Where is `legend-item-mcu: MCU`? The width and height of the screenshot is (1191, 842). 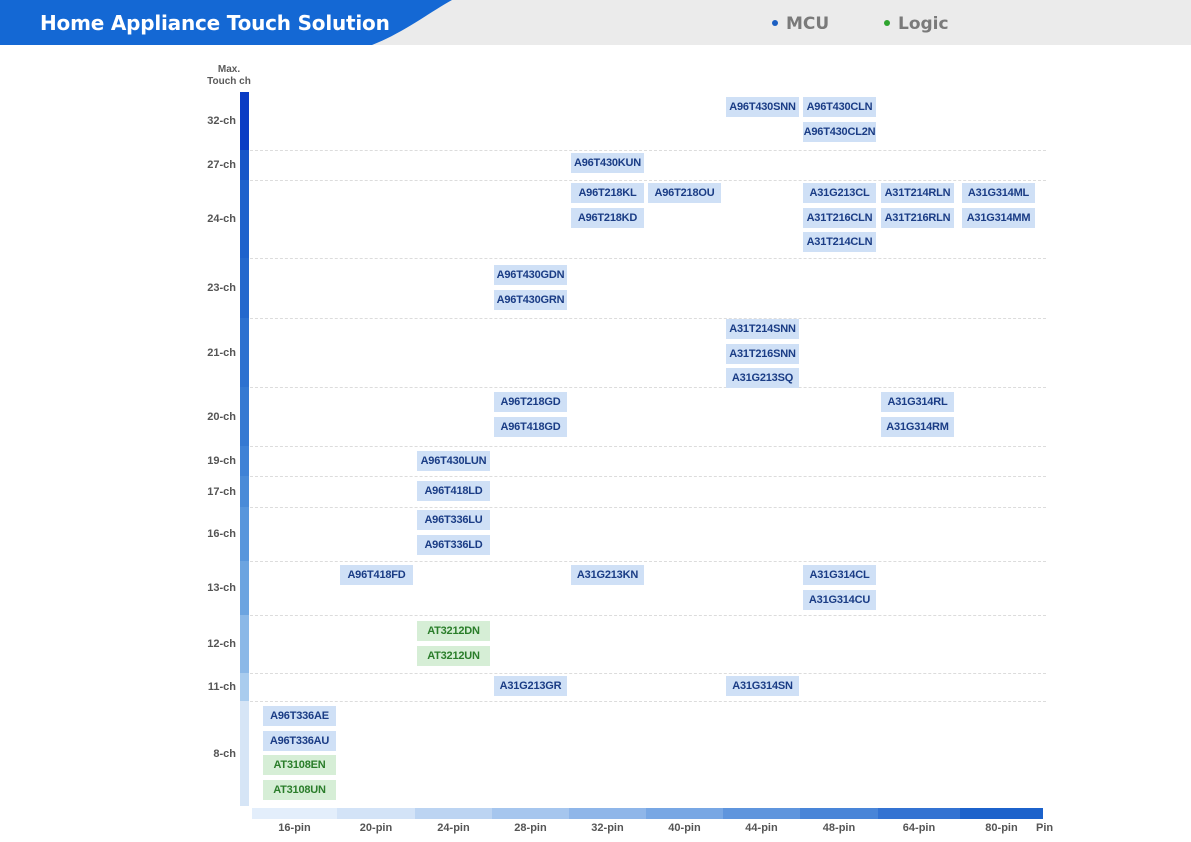 legend-item-mcu: MCU is located at coordinates (800, 24).